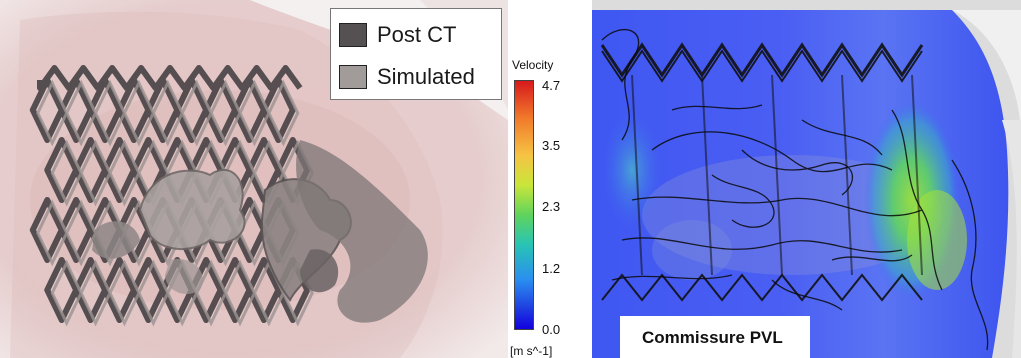 The width and height of the screenshot is (1021, 358). What do you see at coordinates (551, 268) in the screenshot?
I see `colorbar-tick-1-2: 1.2` at bounding box center [551, 268].